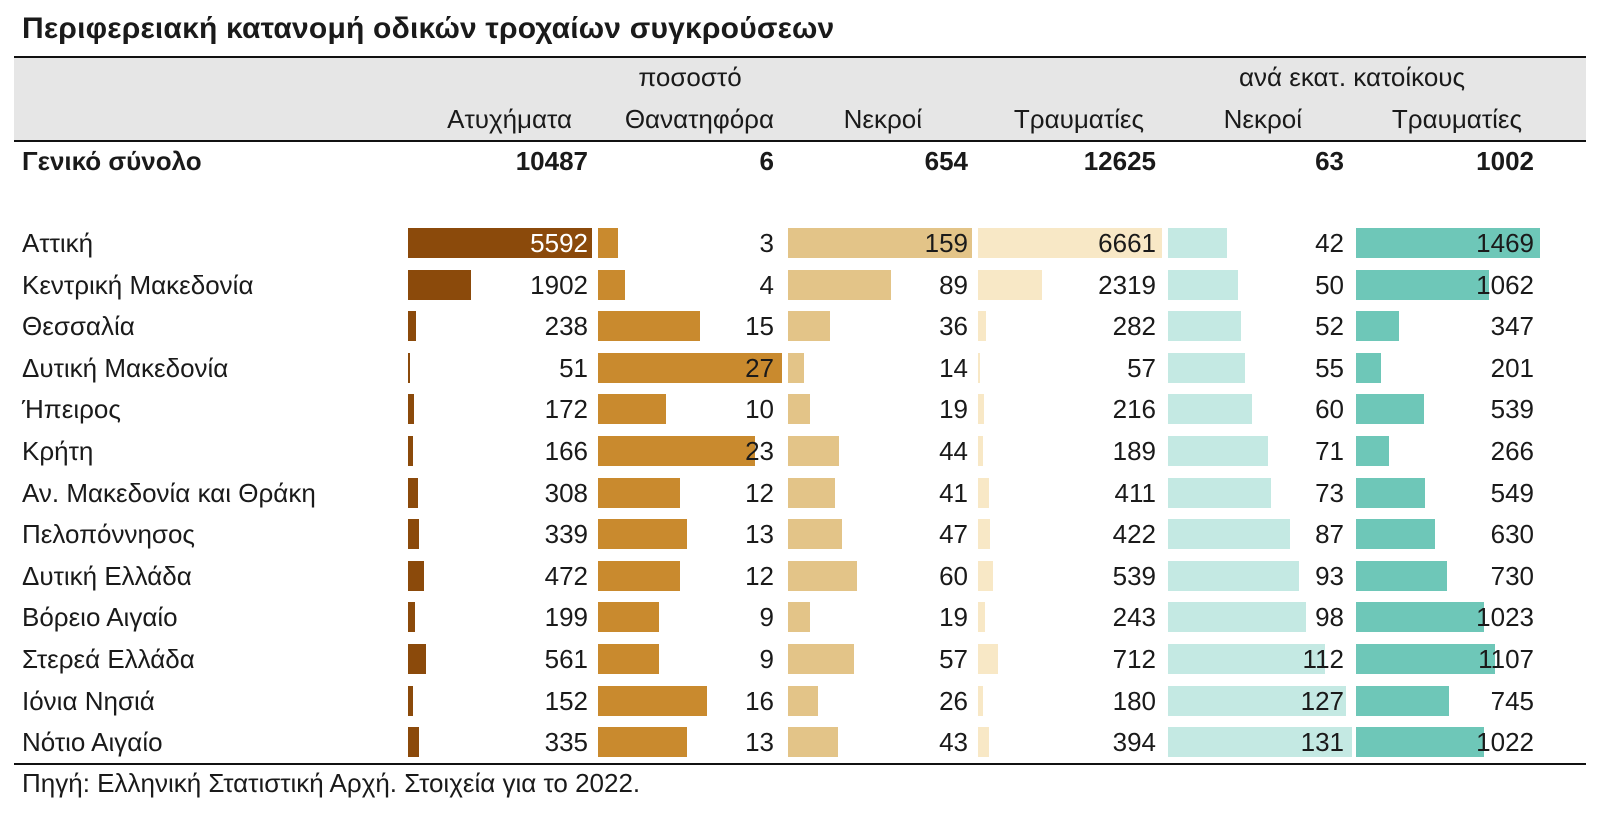 Image resolution: width=1600 pixels, height=817 pixels. What do you see at coordinates (1134, 659) in the screenshot?
I see `value-label-injured: 712` at bounding box center [1134, 659].